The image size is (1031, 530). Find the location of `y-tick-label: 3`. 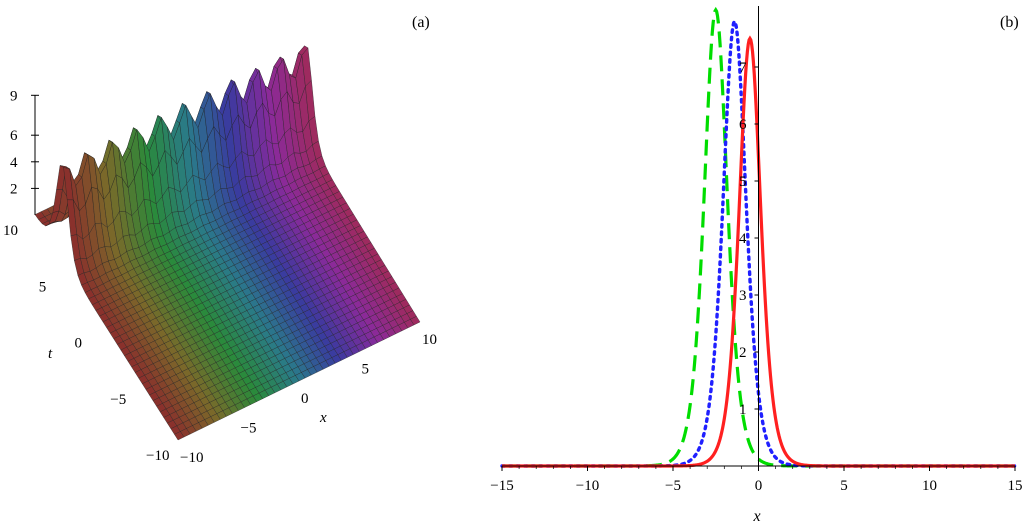

y-tick-label: 3 is located at coordinates (743, 296).